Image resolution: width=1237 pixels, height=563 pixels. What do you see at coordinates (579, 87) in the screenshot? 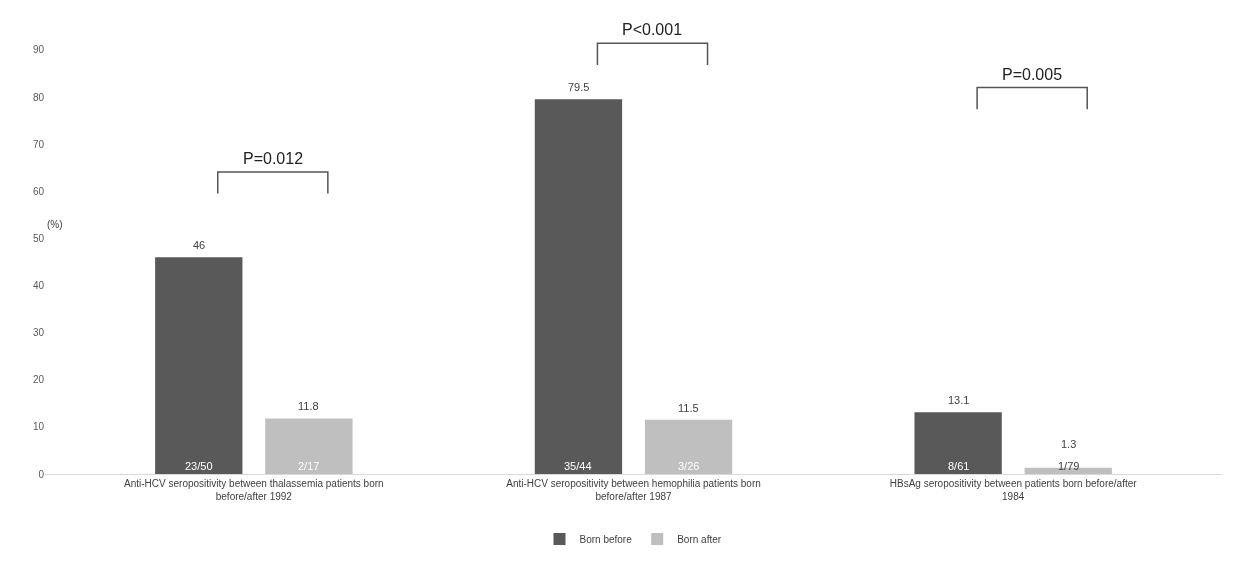
I see `data-label: 79.5` at bounding box center [579, 87].